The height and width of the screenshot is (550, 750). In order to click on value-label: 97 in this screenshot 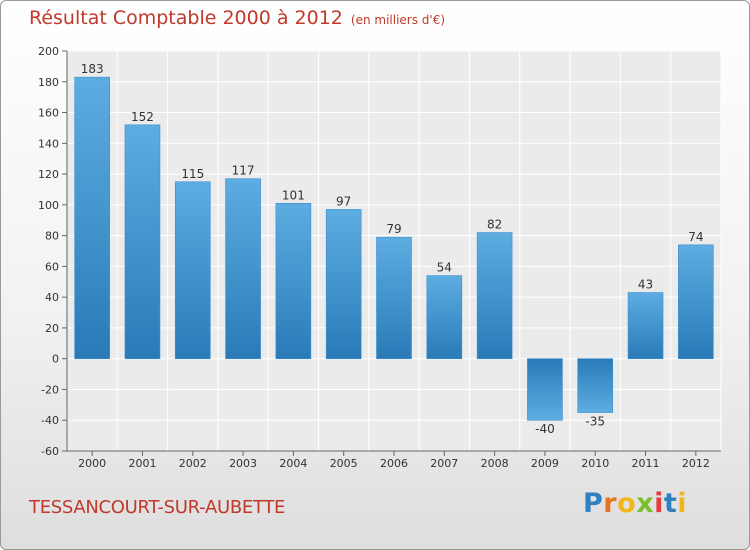, I will do `click(343, 201)`.